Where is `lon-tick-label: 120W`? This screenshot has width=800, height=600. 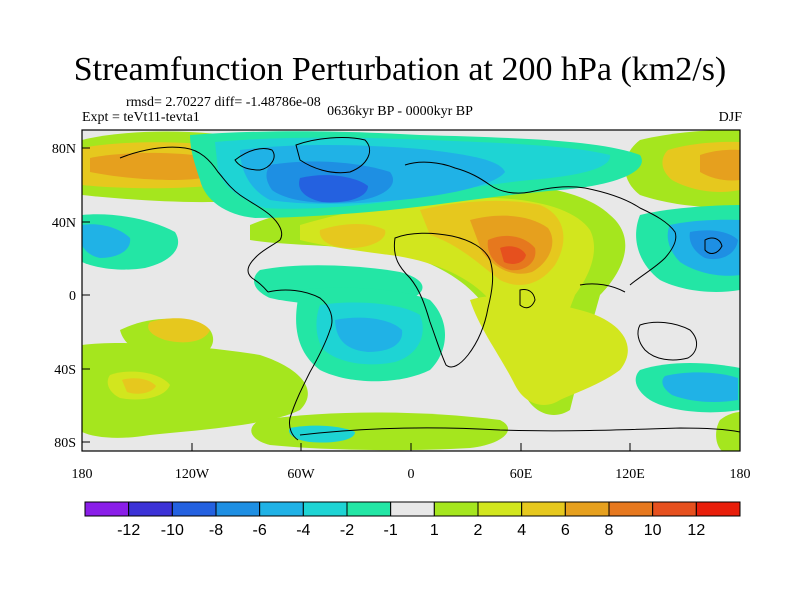
lon-tick-label: 120W is located at coordinates (192, 474).